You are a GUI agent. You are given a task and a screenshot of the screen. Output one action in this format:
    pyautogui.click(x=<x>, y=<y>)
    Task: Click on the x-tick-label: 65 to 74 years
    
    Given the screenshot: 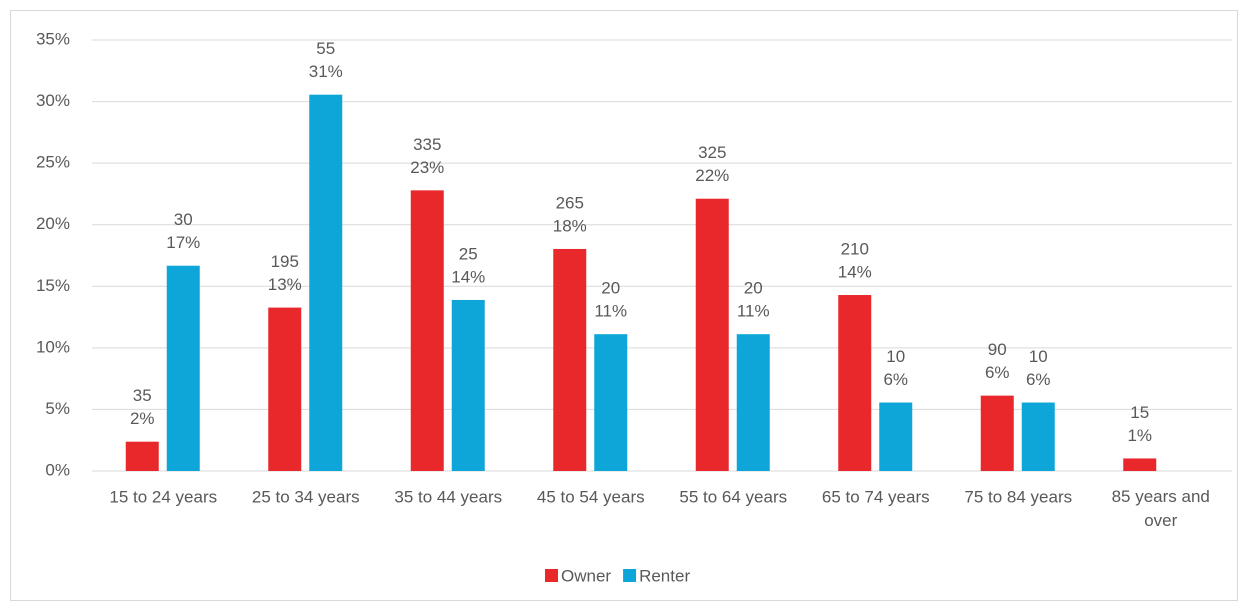 What is the action you would take?
    pyautogui.click(x=876, y=496)
    